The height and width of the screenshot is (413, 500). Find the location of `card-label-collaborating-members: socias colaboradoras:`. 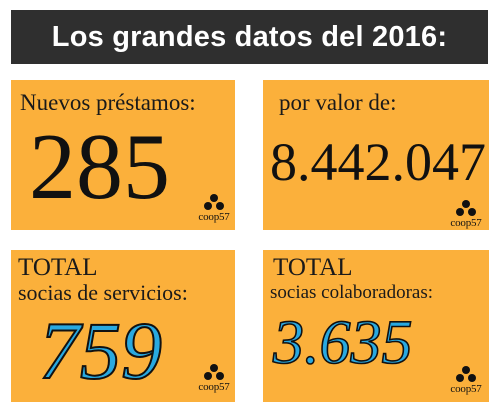

card-label-collaborating-members: socias colaboradoras: is located at coordinates (352, 292).